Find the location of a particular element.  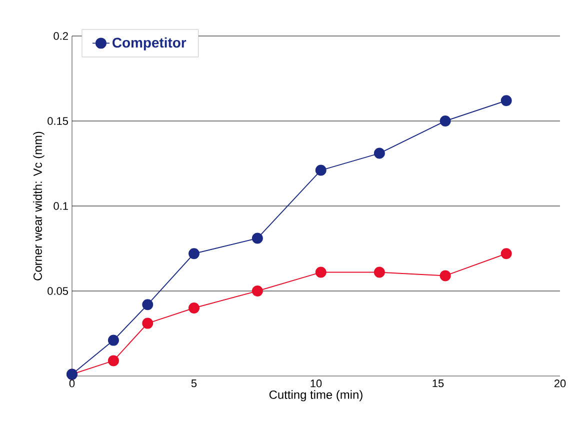

y-tick-label: 0.05 is located at coordinates (58, 291).